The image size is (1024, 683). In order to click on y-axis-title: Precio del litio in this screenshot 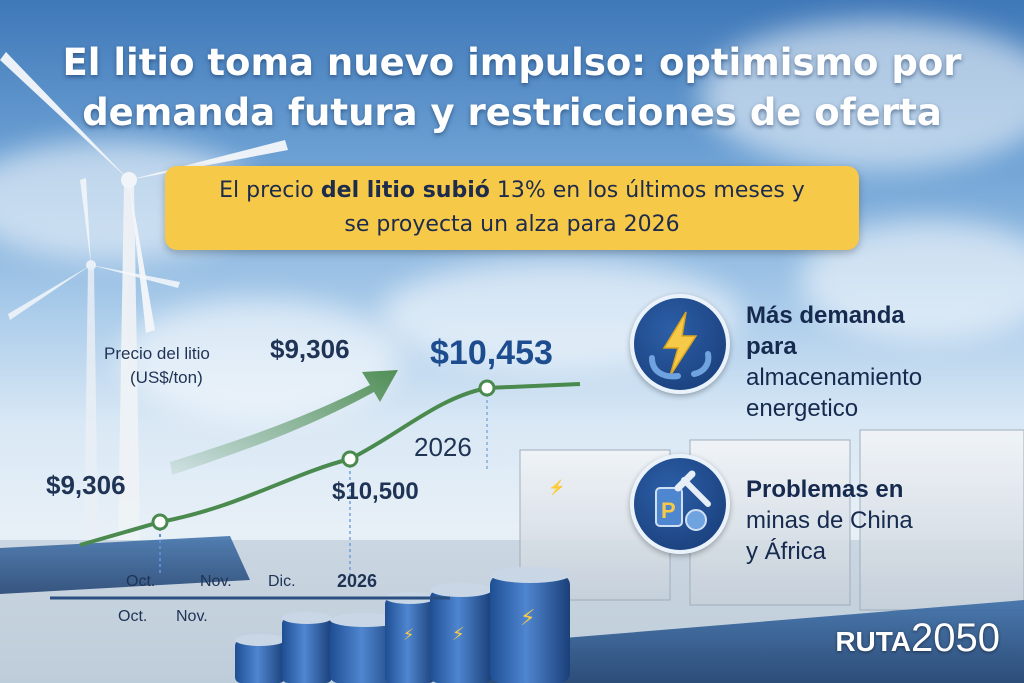, I will do `click(157, 353)`.